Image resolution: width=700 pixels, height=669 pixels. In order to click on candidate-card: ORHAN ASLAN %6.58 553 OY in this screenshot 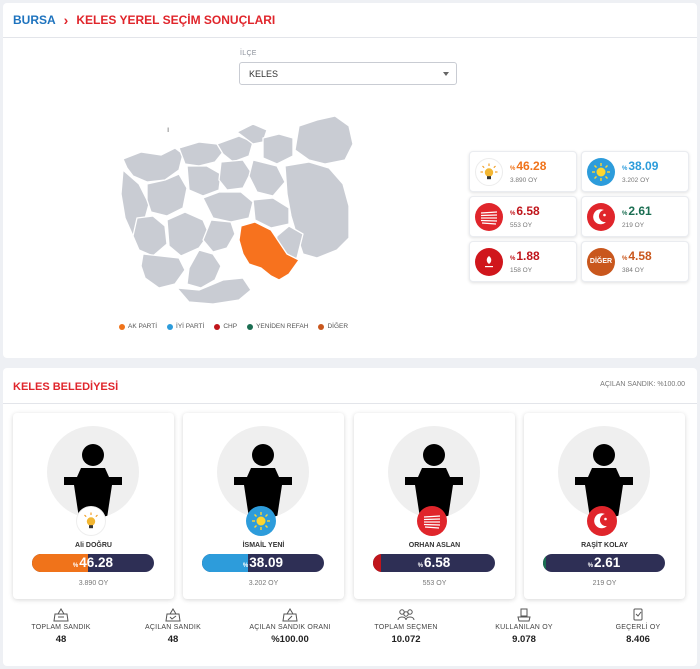, I will do `click(434, 506)`.